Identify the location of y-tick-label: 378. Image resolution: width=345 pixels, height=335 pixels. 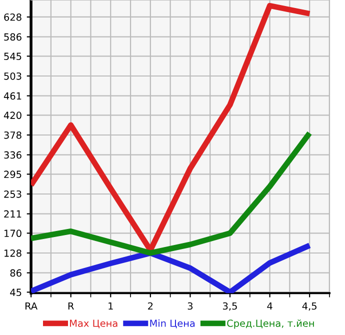
(13, 135).